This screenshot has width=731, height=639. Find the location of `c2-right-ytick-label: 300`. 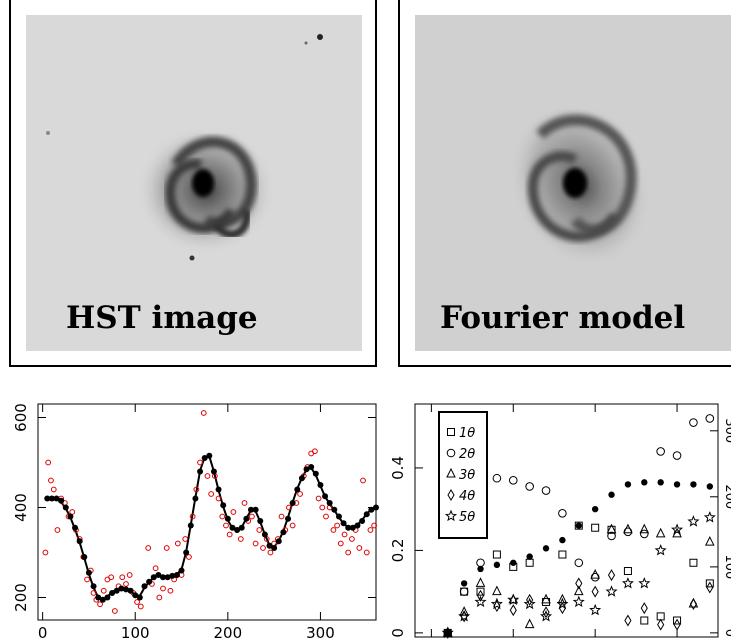

c2-right-ytick-label: 300 is located at coordinates (726, 430).